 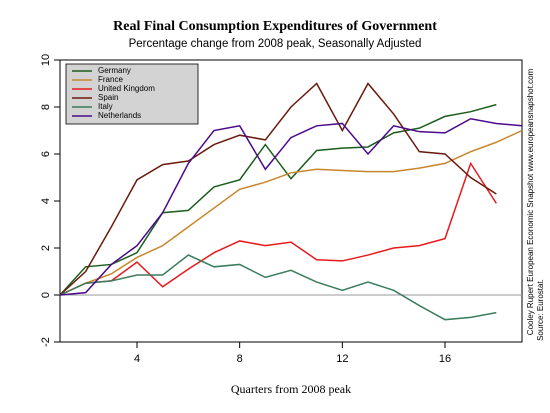 I want to click on series-line, so click(x=278, y=287).